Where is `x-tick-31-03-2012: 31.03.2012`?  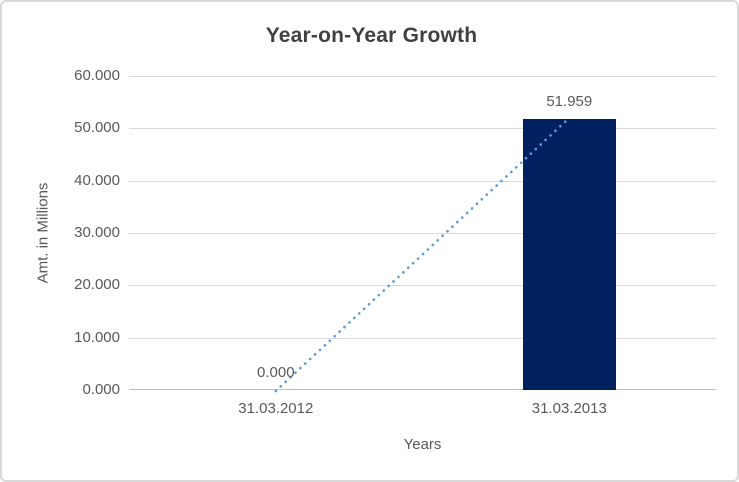
x-tick-31-03-2012: 31.03.2012 is located at coordinates (276, 408).